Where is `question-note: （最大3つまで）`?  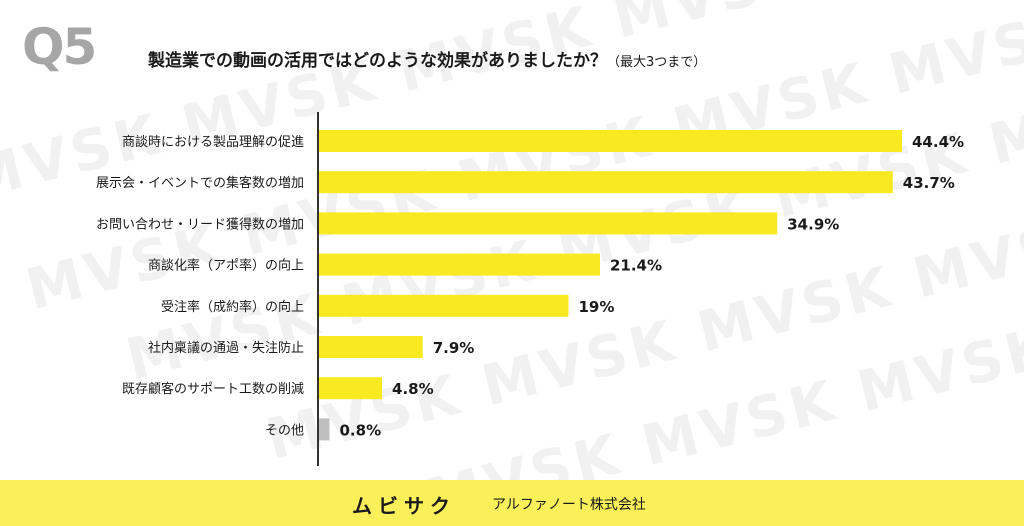
question-note: （最大3つまで） is located at coordinates (657, 62).